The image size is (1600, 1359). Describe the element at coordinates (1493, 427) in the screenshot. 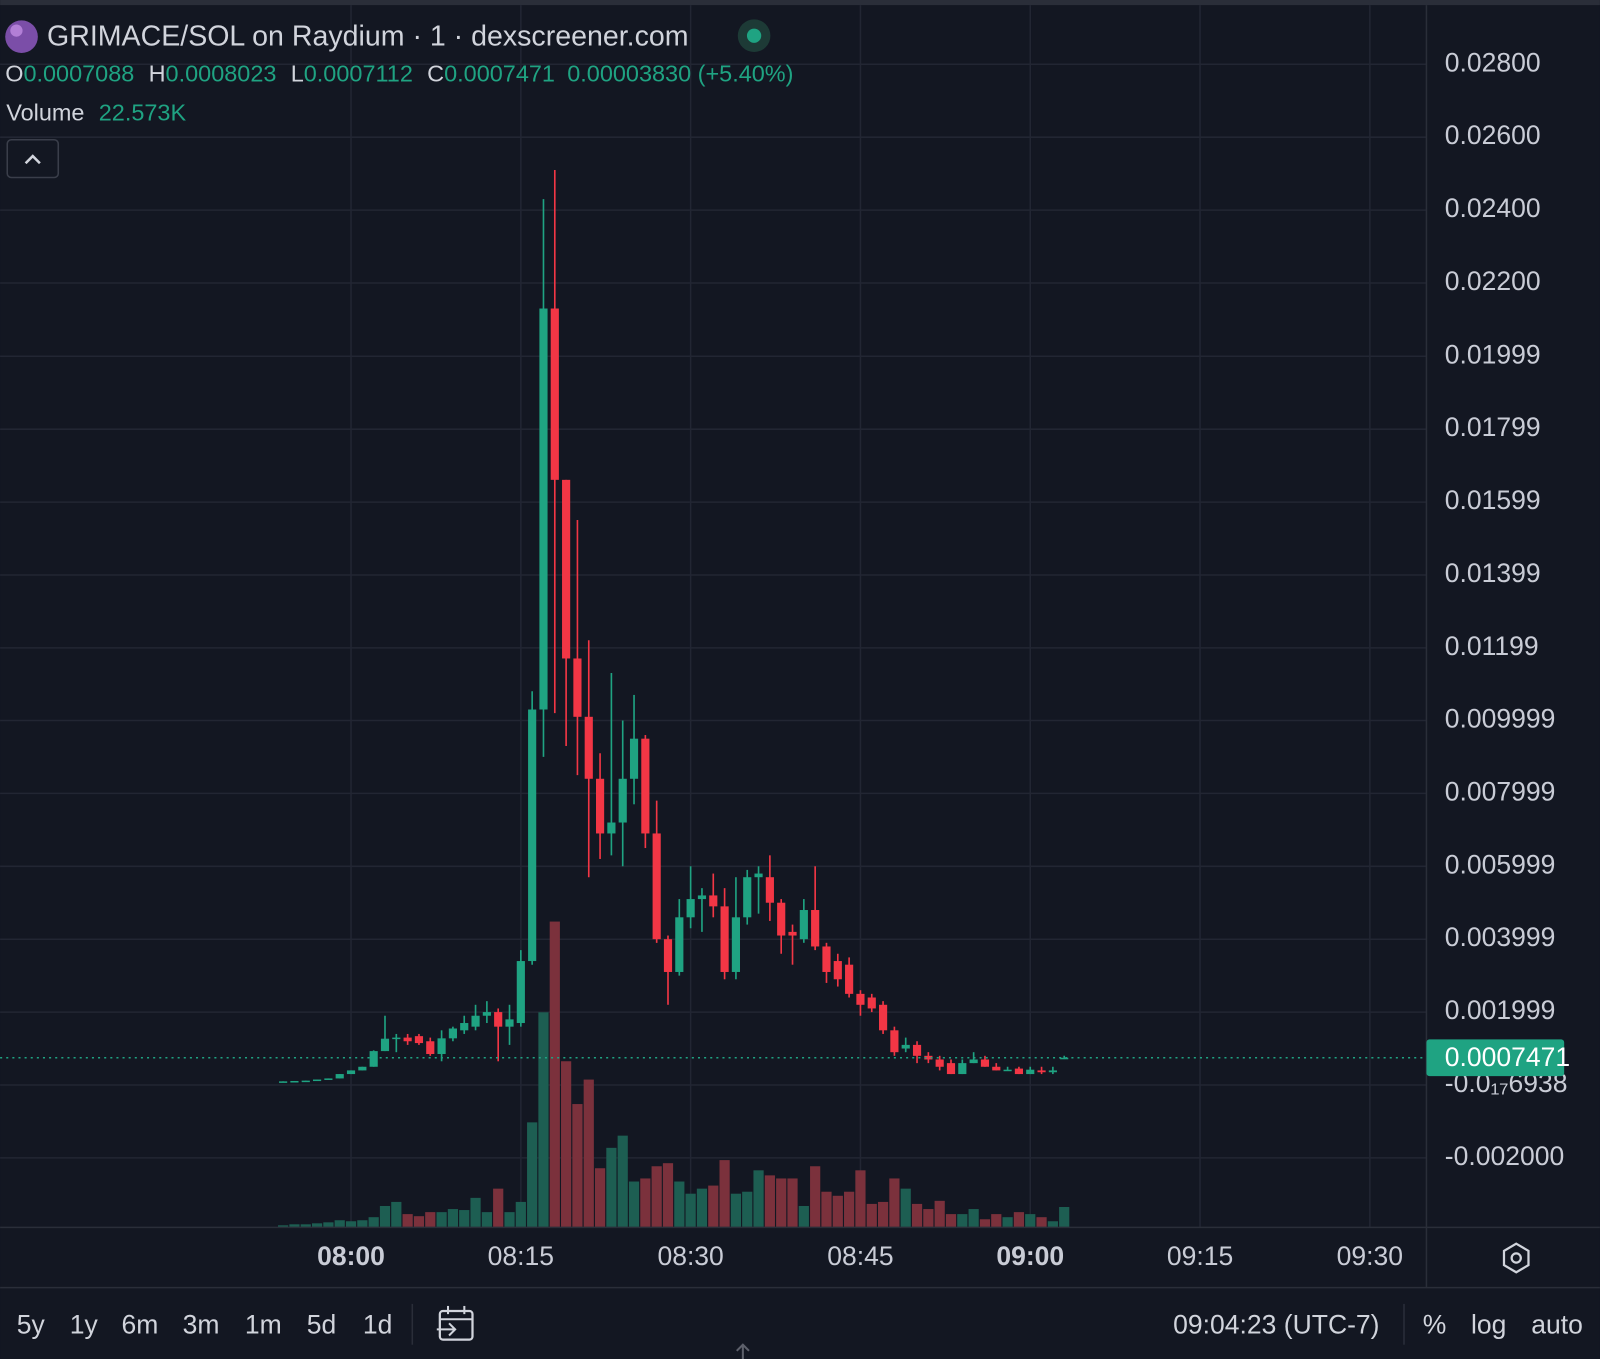

I see `y-tick-label: 0.01799` at that location.